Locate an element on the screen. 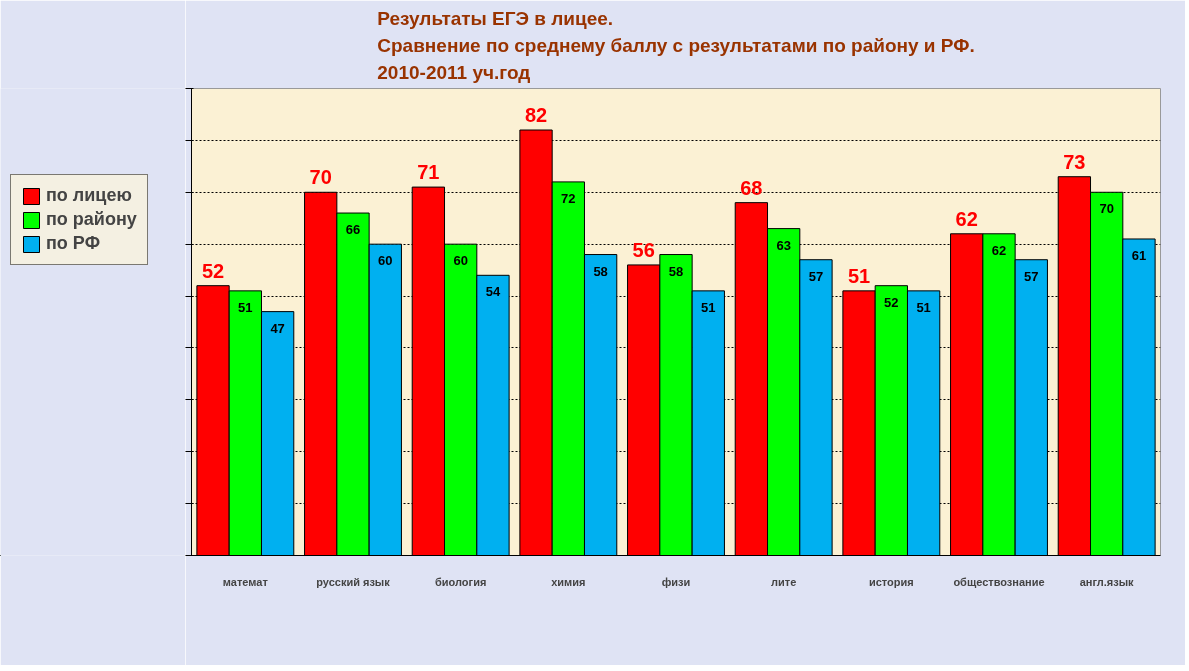  data-label: 61 is located at coordinates (1139, 255).